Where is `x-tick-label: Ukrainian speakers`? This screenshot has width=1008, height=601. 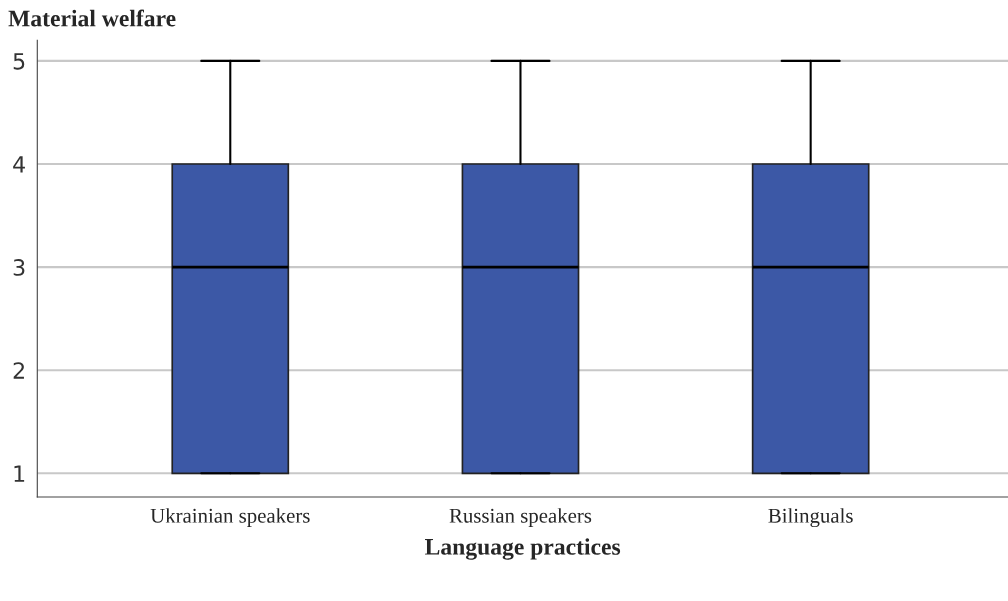 x-tick-label: Ukrainian speakers is located at coordinates (230, 518).